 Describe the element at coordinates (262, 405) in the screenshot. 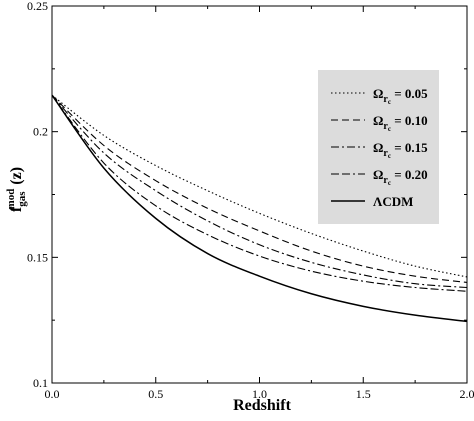

I see `x-axis-title: Redshift` at that location.